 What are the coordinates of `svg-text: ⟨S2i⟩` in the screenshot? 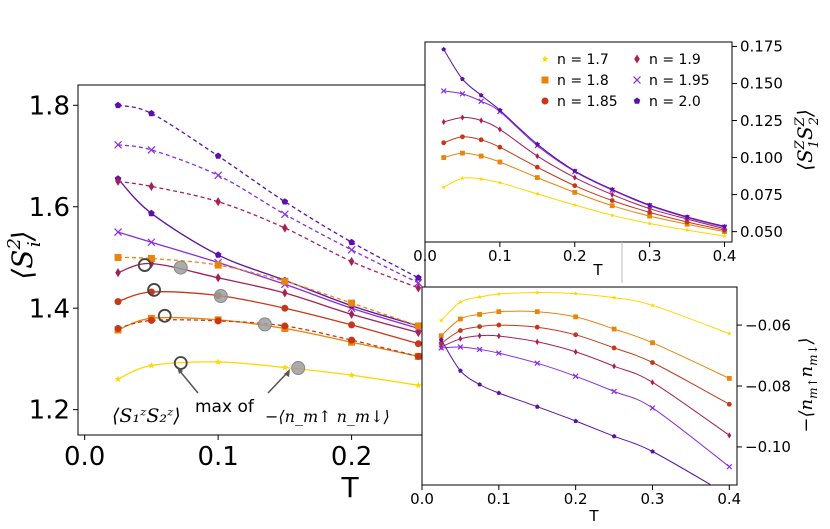 It's located at (24, 254).